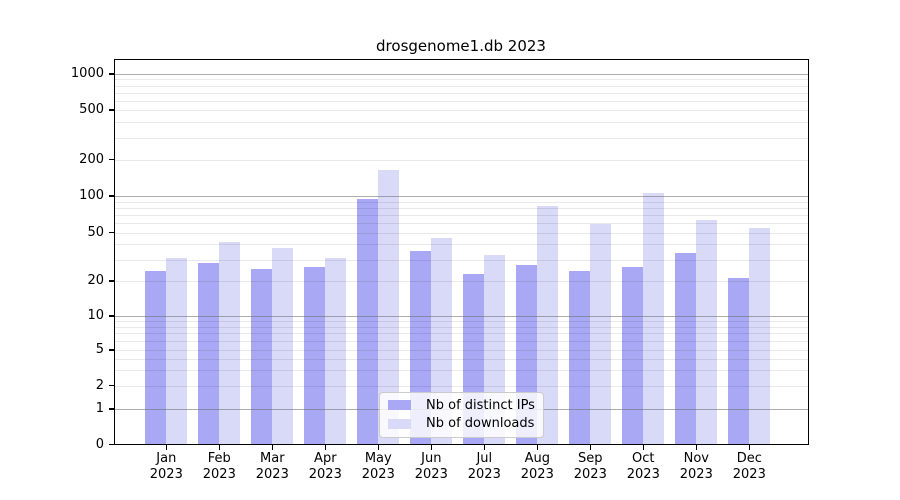 The width and height of the screenshot is (900, 500). What do you see at coordinates (91, 195) in the screenshot?
I see `y-tick-label: 100` at bounding box center [91, 195].